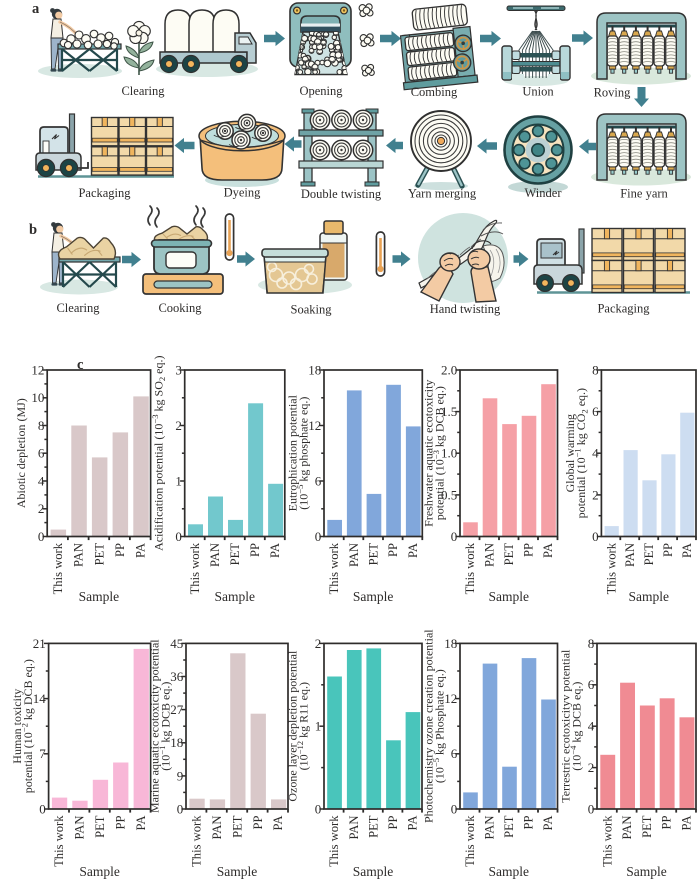 The image size is (700, 880). Describe the element at coordinates (80, 365) in the screenshot. I see `svg-text: c` at that location.